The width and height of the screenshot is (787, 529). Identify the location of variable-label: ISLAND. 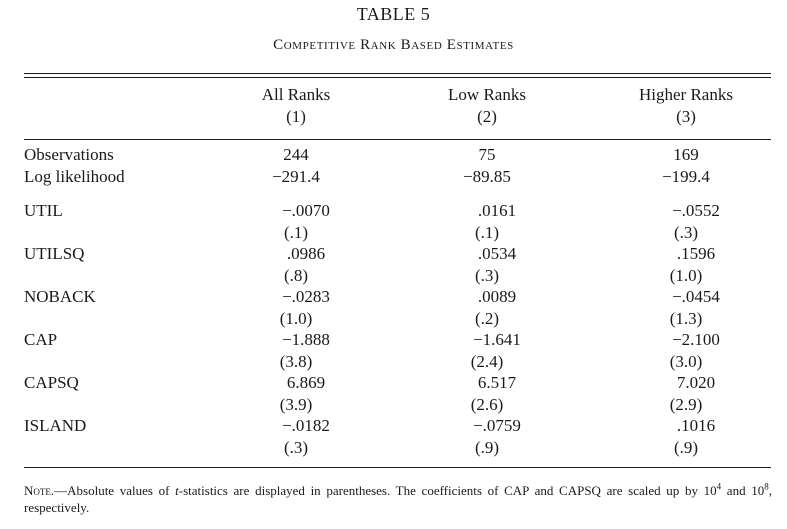
(55, 425).